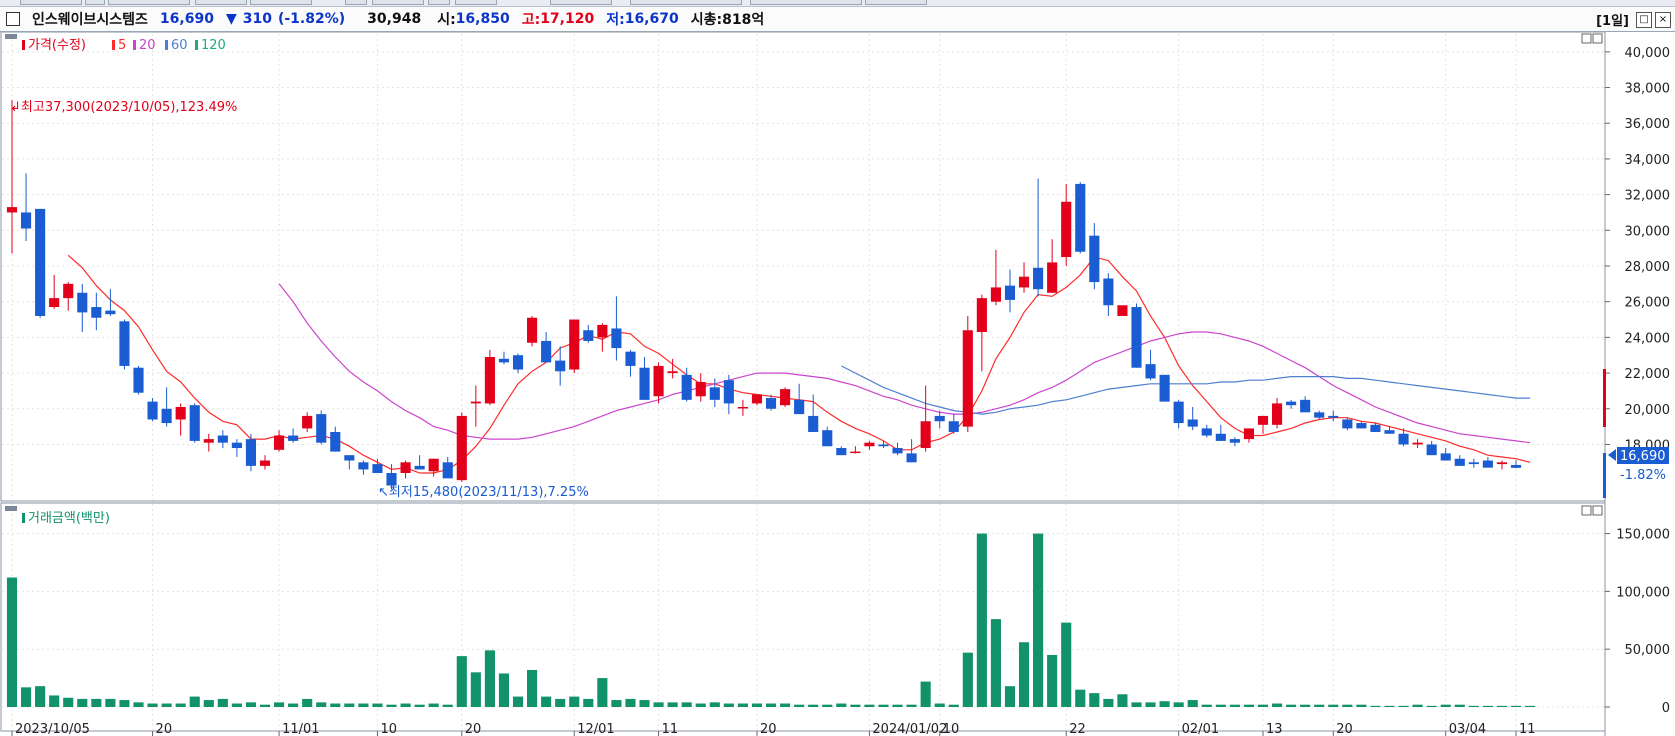 This screenshot has width=1675, height=736. I want to click on y-tick-label: 0, so click(1666, 708).